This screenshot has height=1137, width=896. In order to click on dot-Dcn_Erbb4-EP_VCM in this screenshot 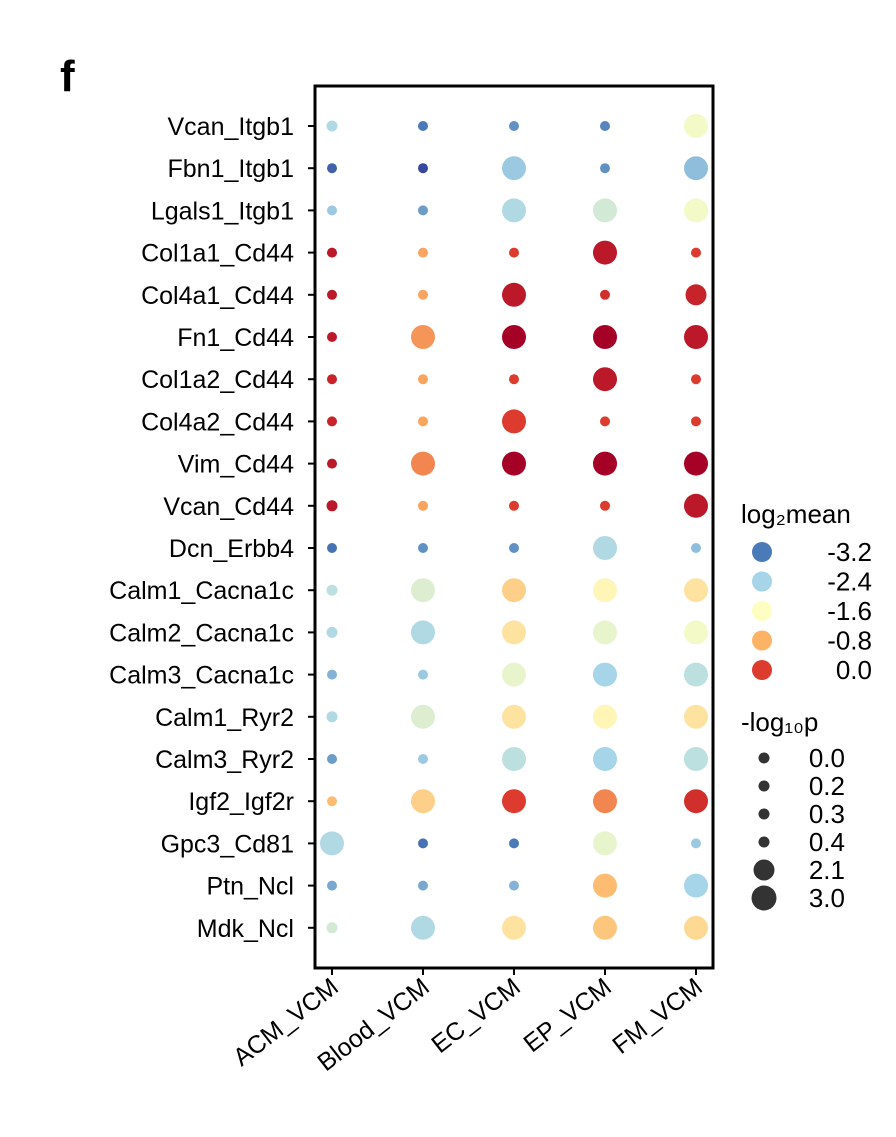, I will do `click(605, 548)`.